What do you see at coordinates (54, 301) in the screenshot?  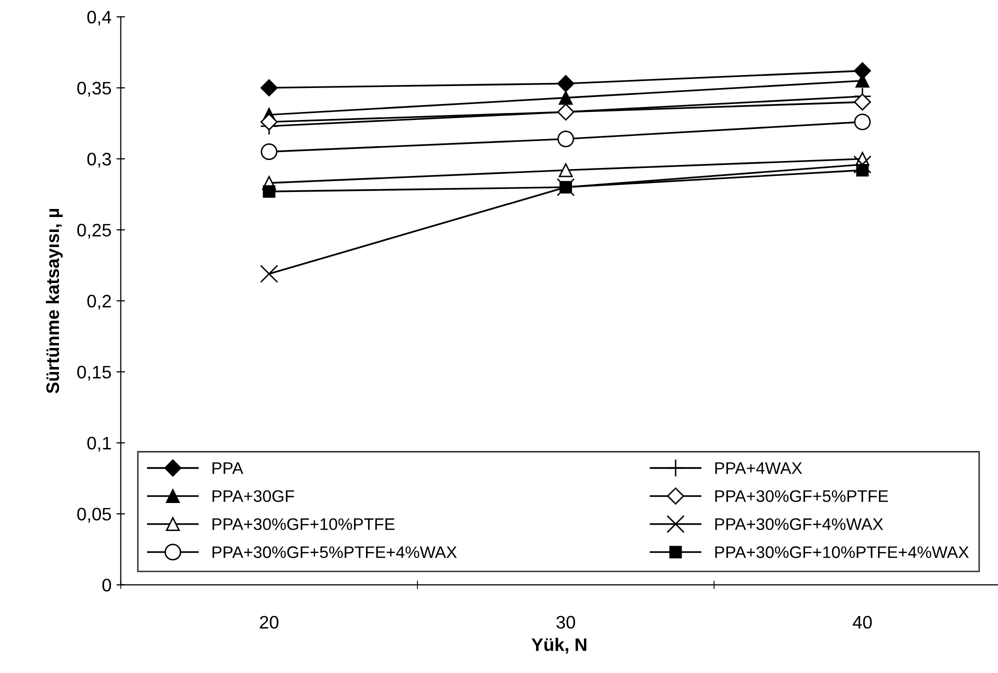 I see `y-axis-title: Sürtünme katsayısı, µ` at bounding box center [54, 301].